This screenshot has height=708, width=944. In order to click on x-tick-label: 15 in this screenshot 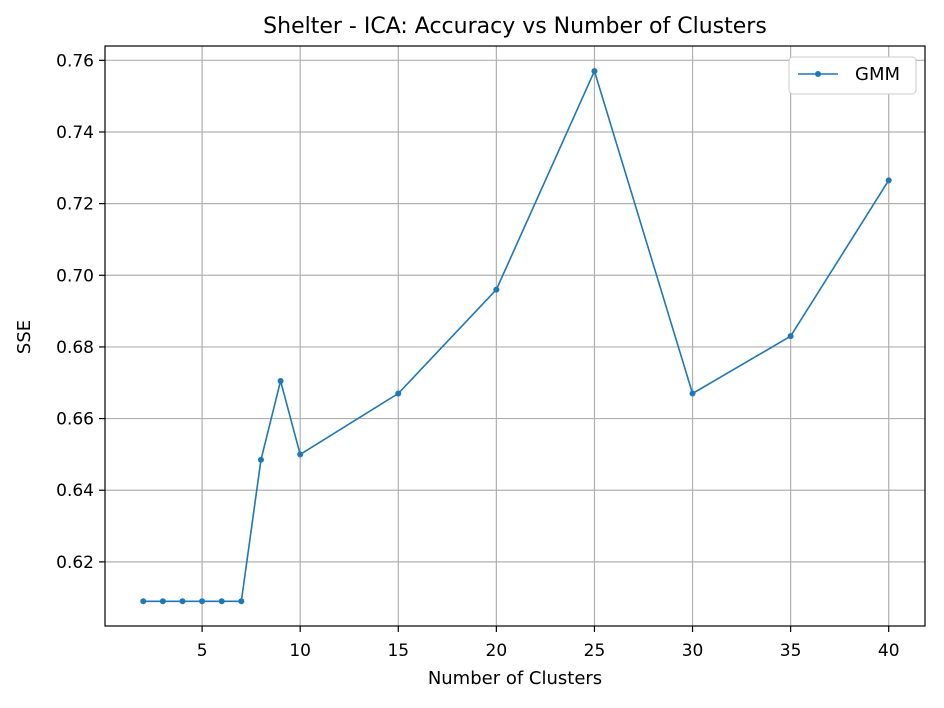, I will do `click(398, 651)`.